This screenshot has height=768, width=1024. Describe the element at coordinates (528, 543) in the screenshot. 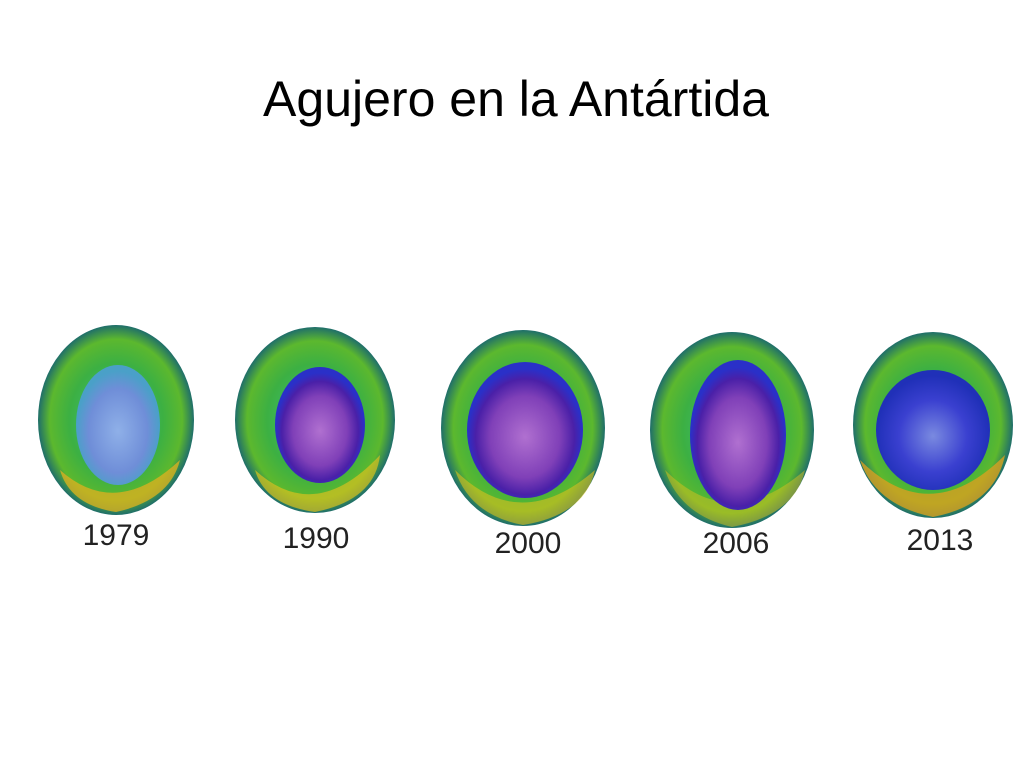

I see `year-label: 2000` at that location.